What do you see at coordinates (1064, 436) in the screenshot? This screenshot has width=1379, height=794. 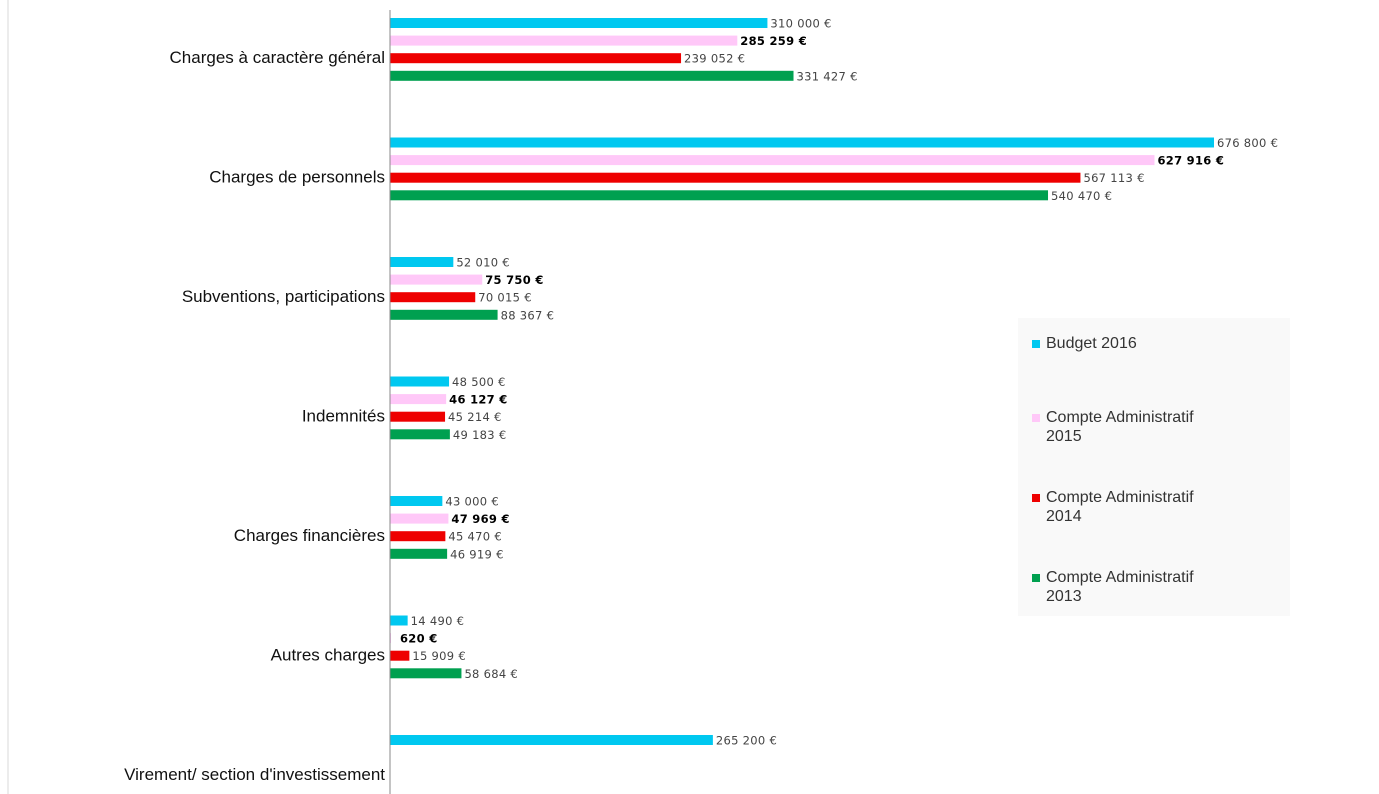 I see `legend-label-line: 2015` at bounding box center [1064, 436].